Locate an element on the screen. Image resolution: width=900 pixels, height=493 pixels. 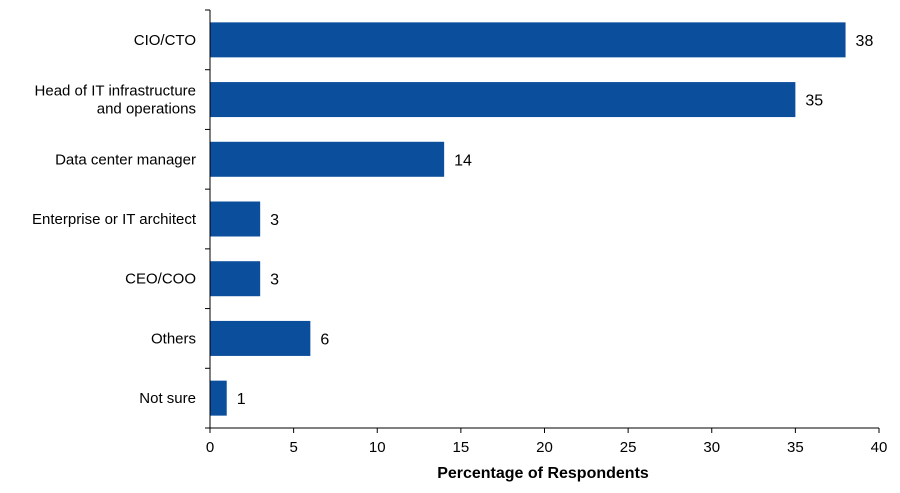
bar-value-label: 6 is located at coordinates (324, 339).